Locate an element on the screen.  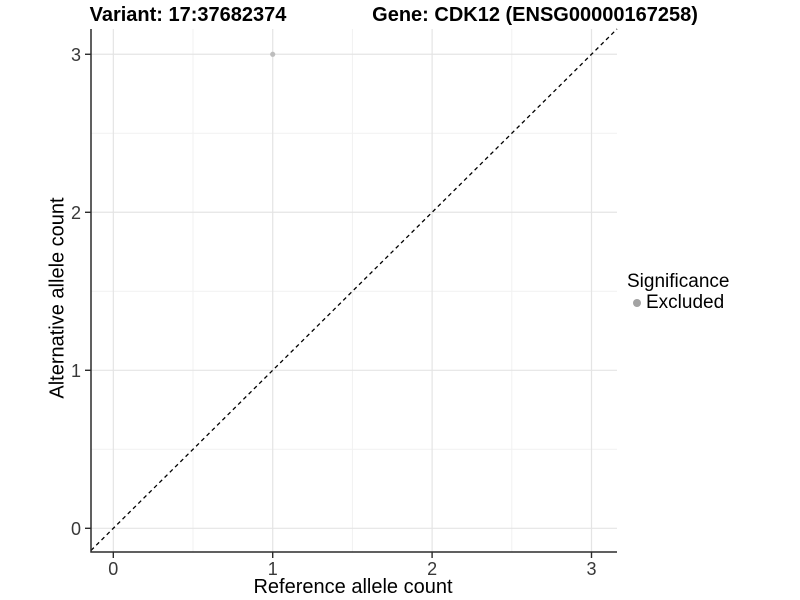
x-tick-label: 3 is located at coordinates (591, 569).